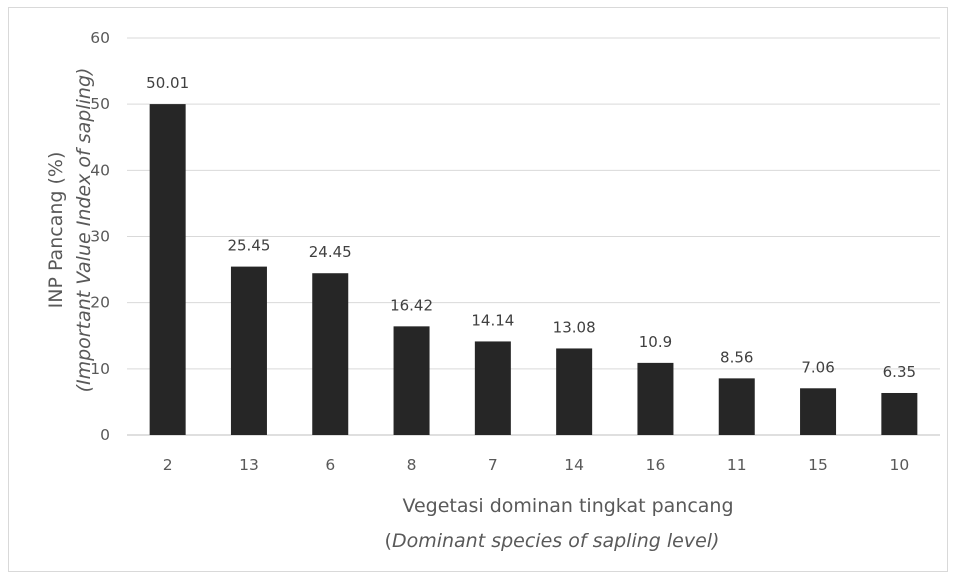 The image size is (956, 579). I want to click on data-label: 24.45, so click(330, 252).